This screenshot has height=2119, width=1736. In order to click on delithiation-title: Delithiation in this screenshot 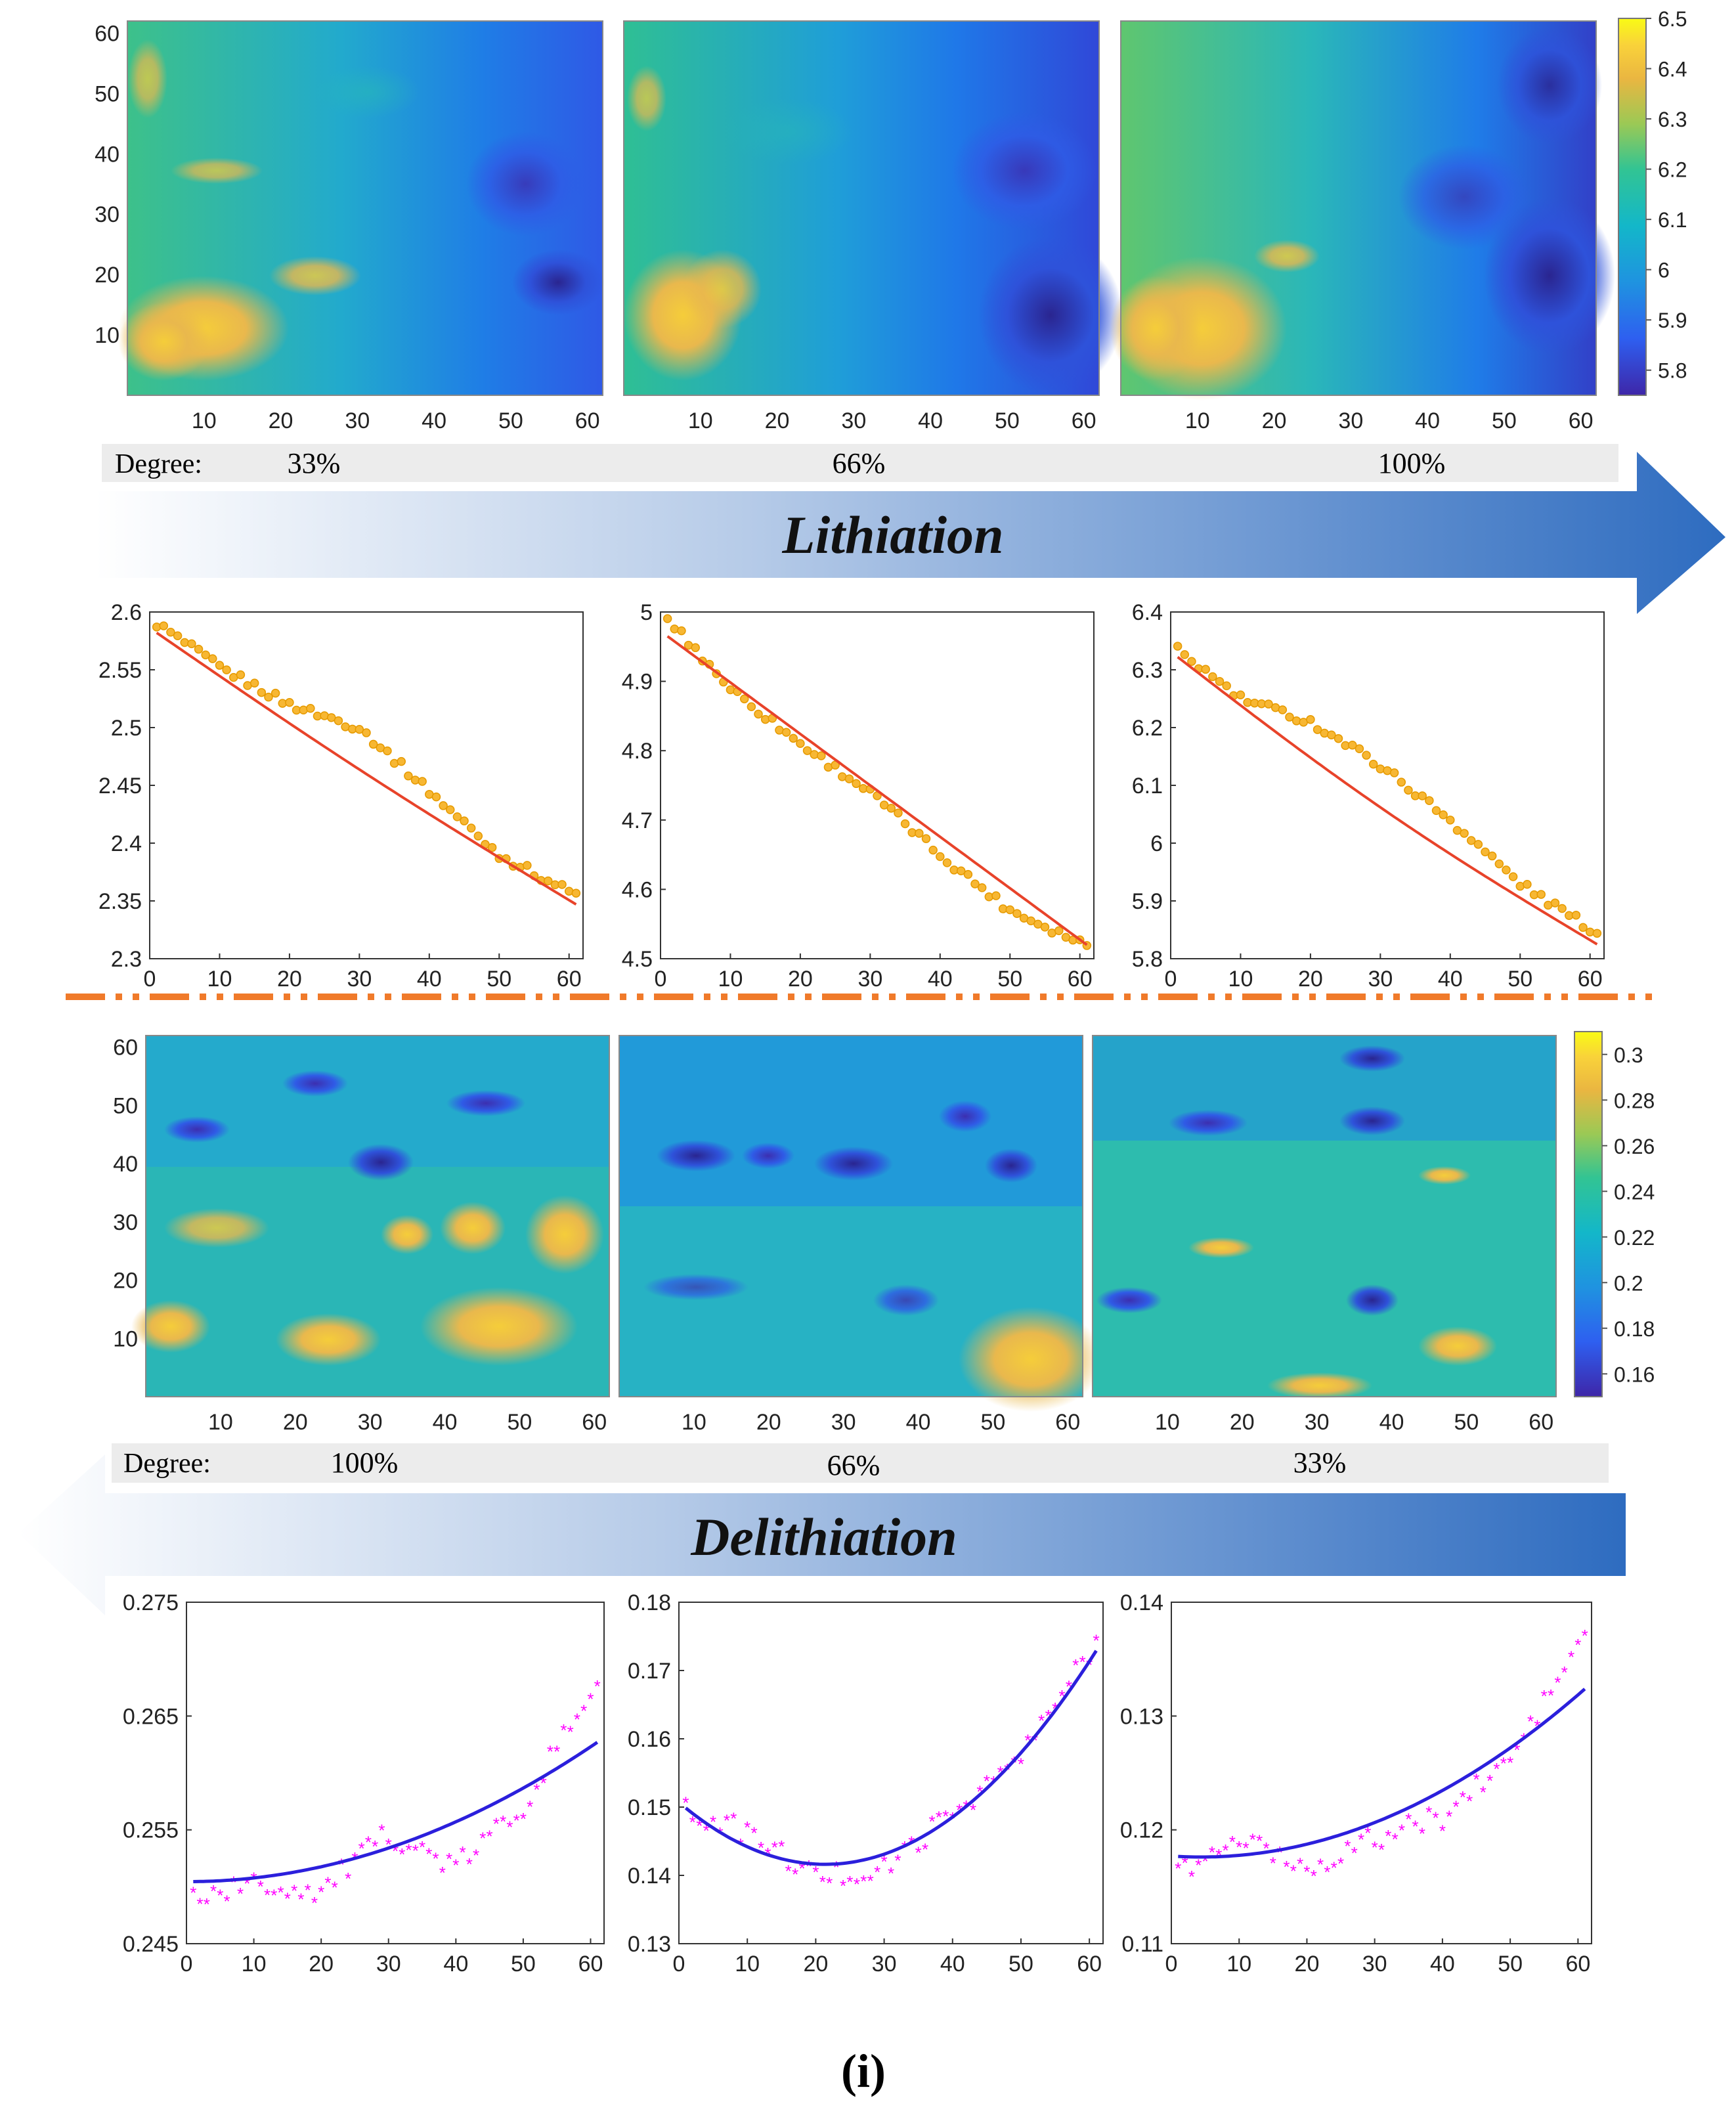, I will do `click(823, 1537)`.